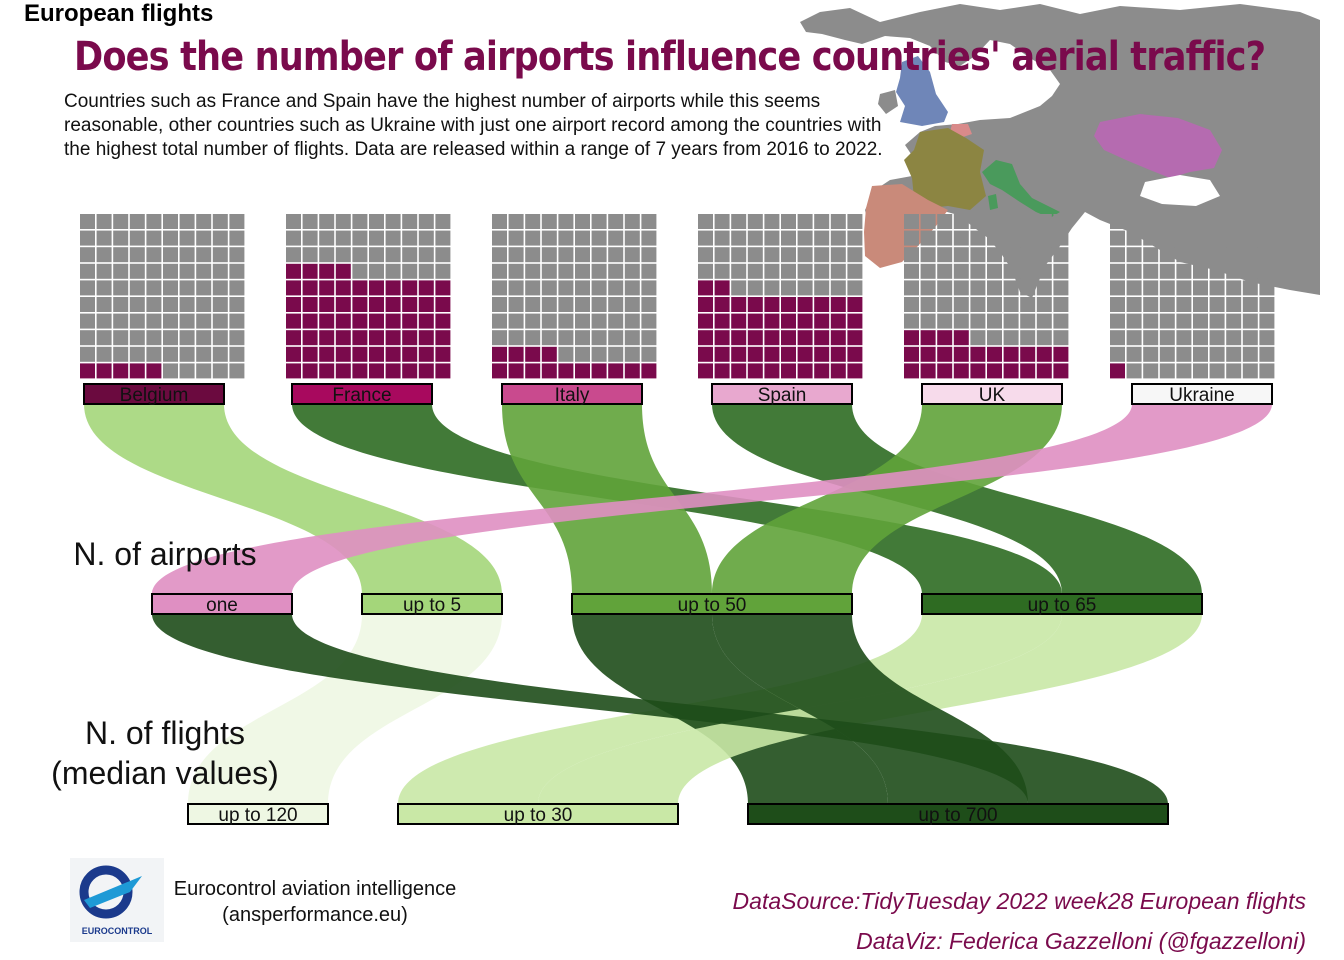 Image resolution: width=1344 pixels, height=960 pixels. Describe the element at coordinates (782, 395) in the screenshot. I see `stratum-country-spain-label: Spain` at that location.